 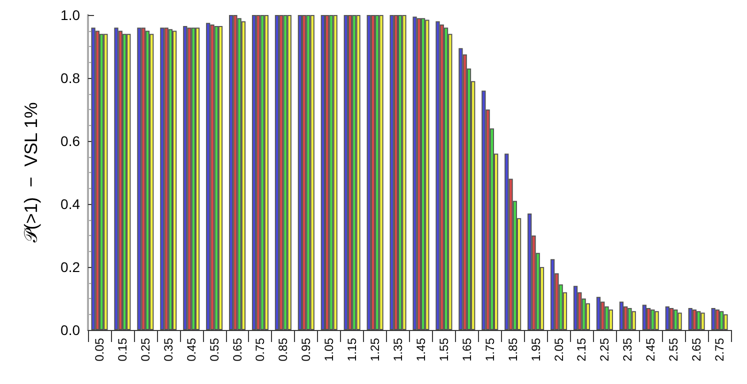 What do you see at coordinates (559, 350) in the screenshot?
I see `x-tick-label: 2.05` at bounding box center [559, 350].